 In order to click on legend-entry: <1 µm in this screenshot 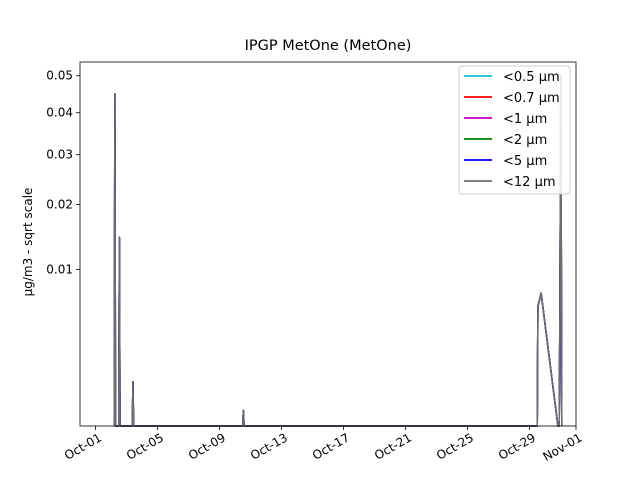, I will do `click(525, 119)`.